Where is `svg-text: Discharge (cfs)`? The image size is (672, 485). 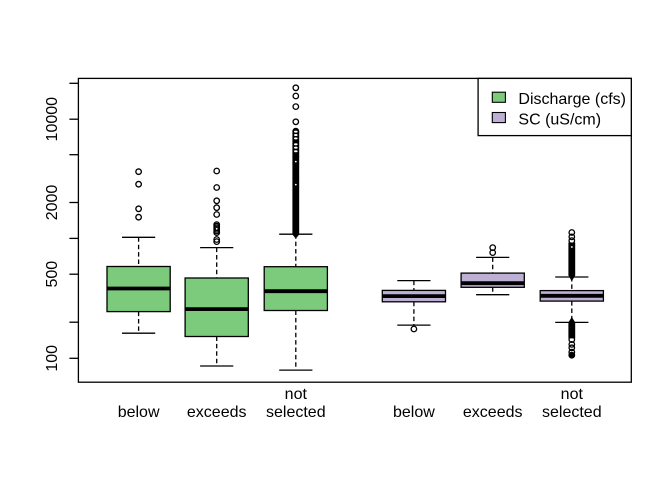 svg-text: Discharge (cfs) is located at coordinates (572, 99).